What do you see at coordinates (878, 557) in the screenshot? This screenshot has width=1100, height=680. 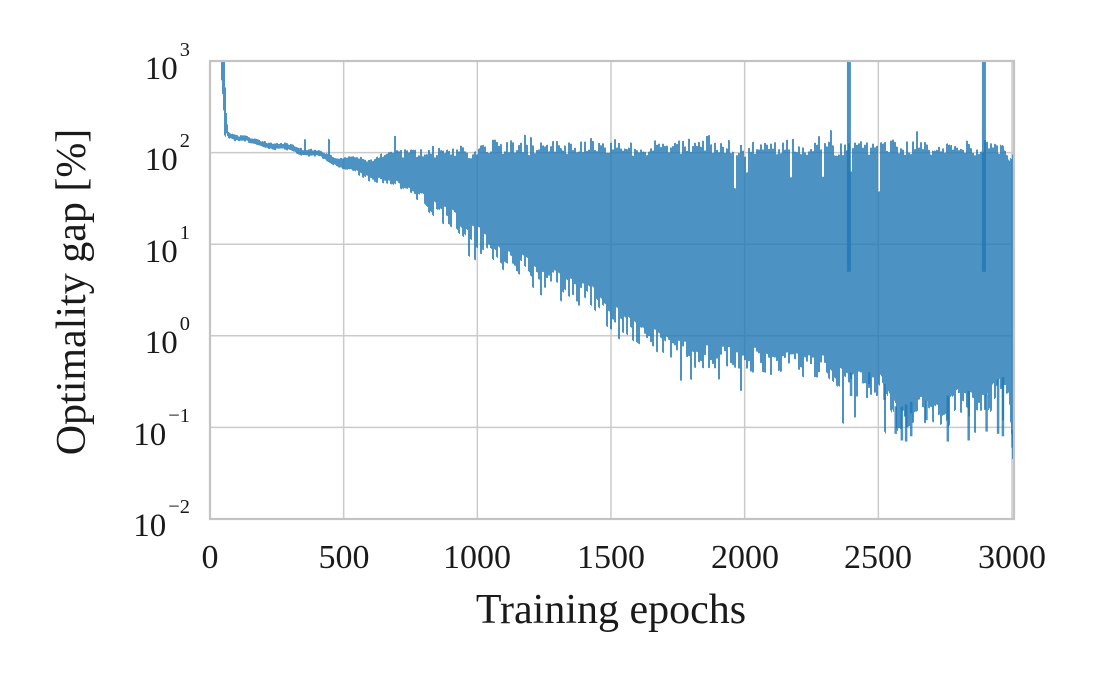 I see `x-tick-label: 2500` at bounding box center [878, 557].